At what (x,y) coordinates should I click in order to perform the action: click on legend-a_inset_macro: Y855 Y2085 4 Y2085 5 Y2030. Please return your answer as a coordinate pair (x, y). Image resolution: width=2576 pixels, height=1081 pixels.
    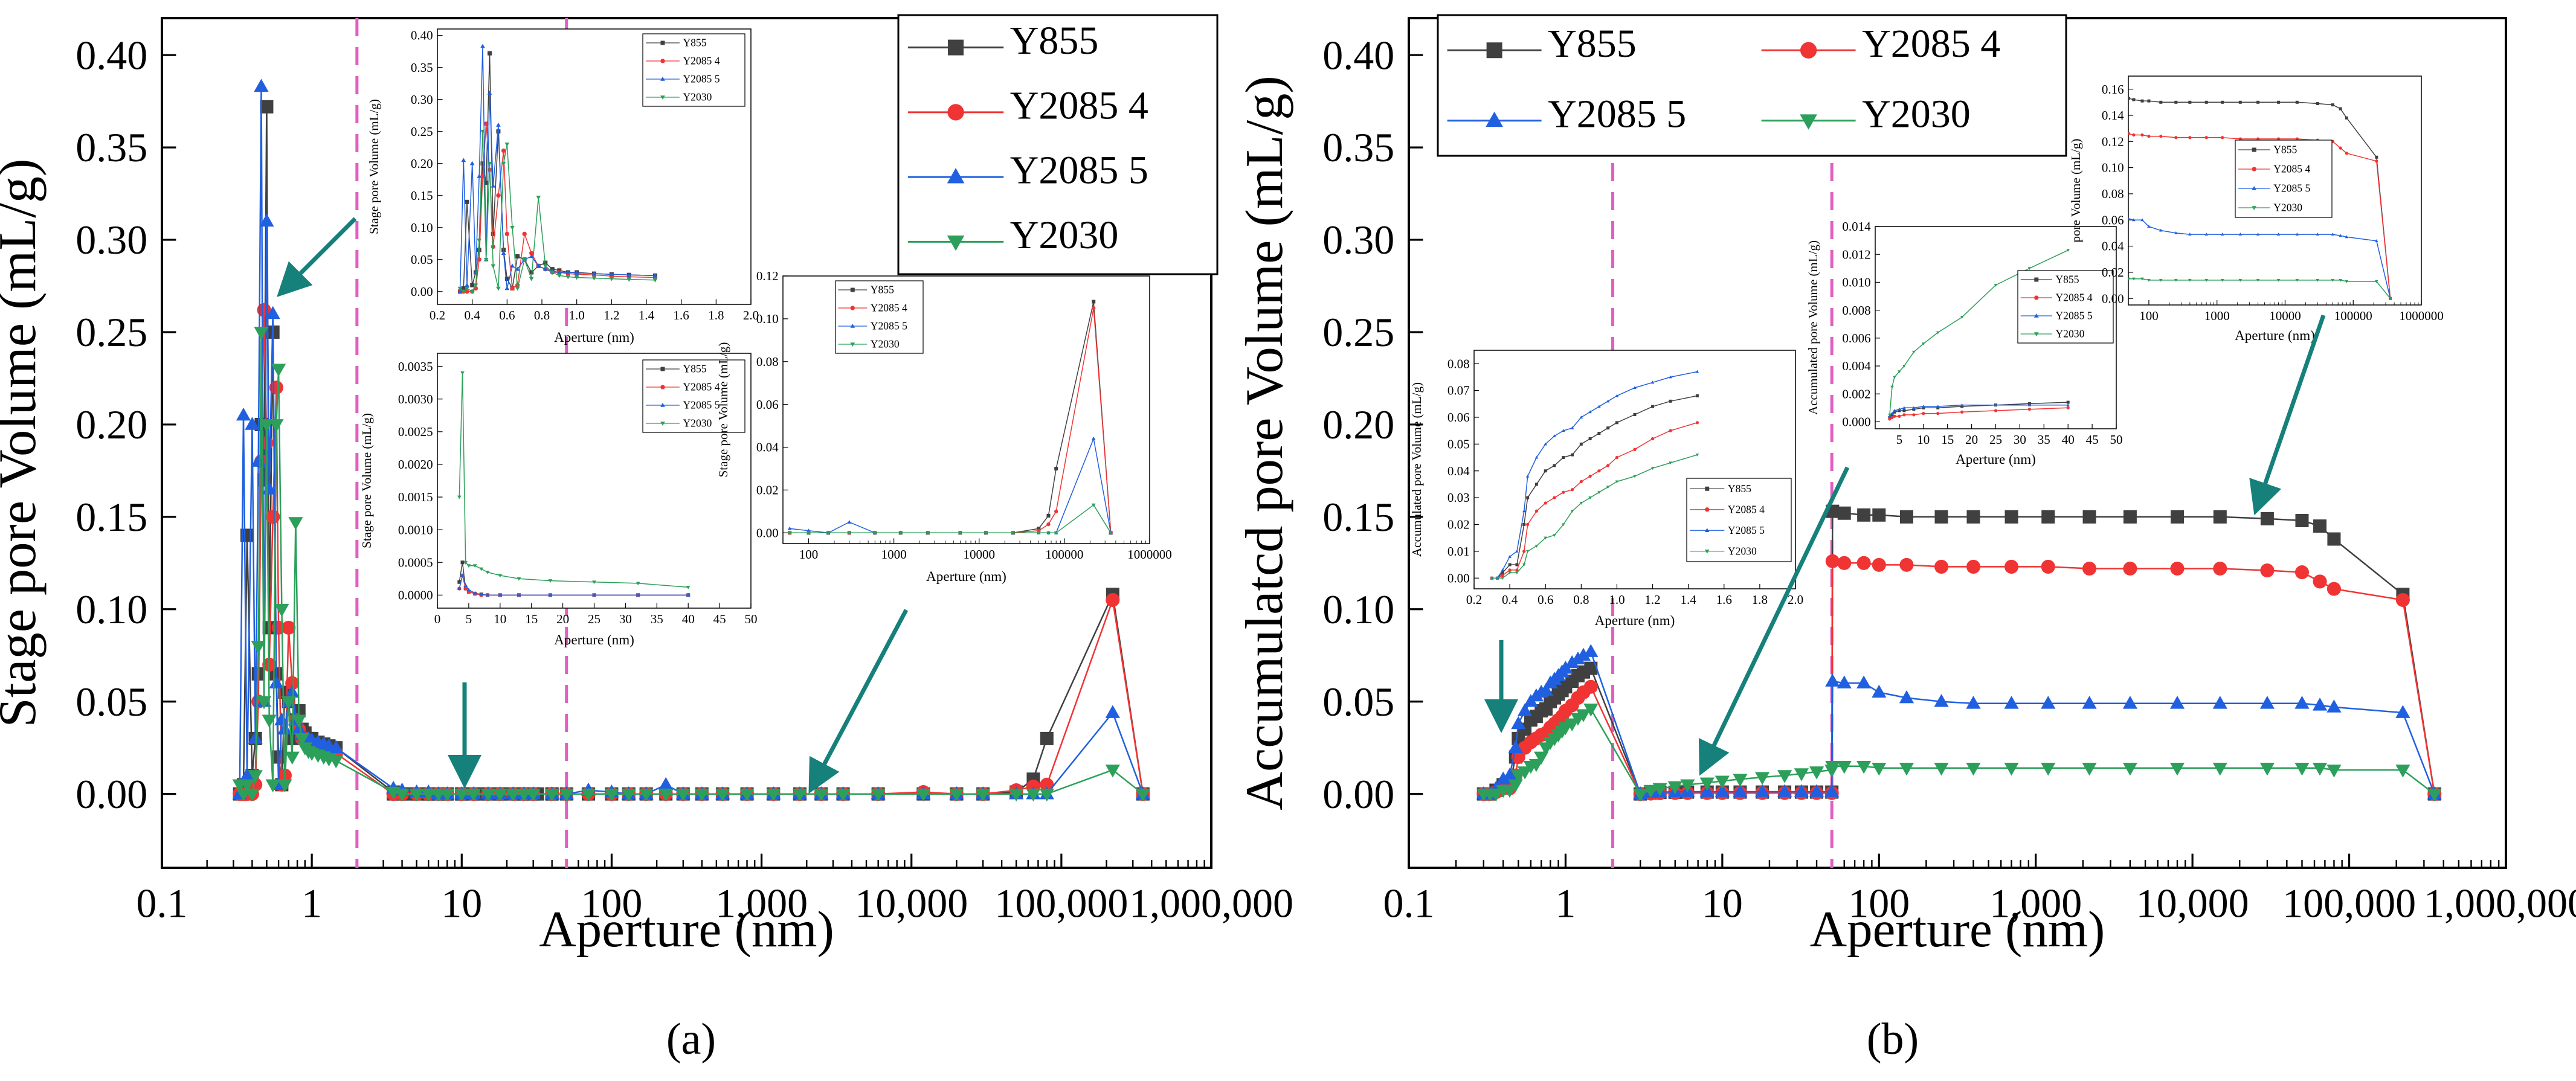
    Looking at the image, I should click on (880, 317).